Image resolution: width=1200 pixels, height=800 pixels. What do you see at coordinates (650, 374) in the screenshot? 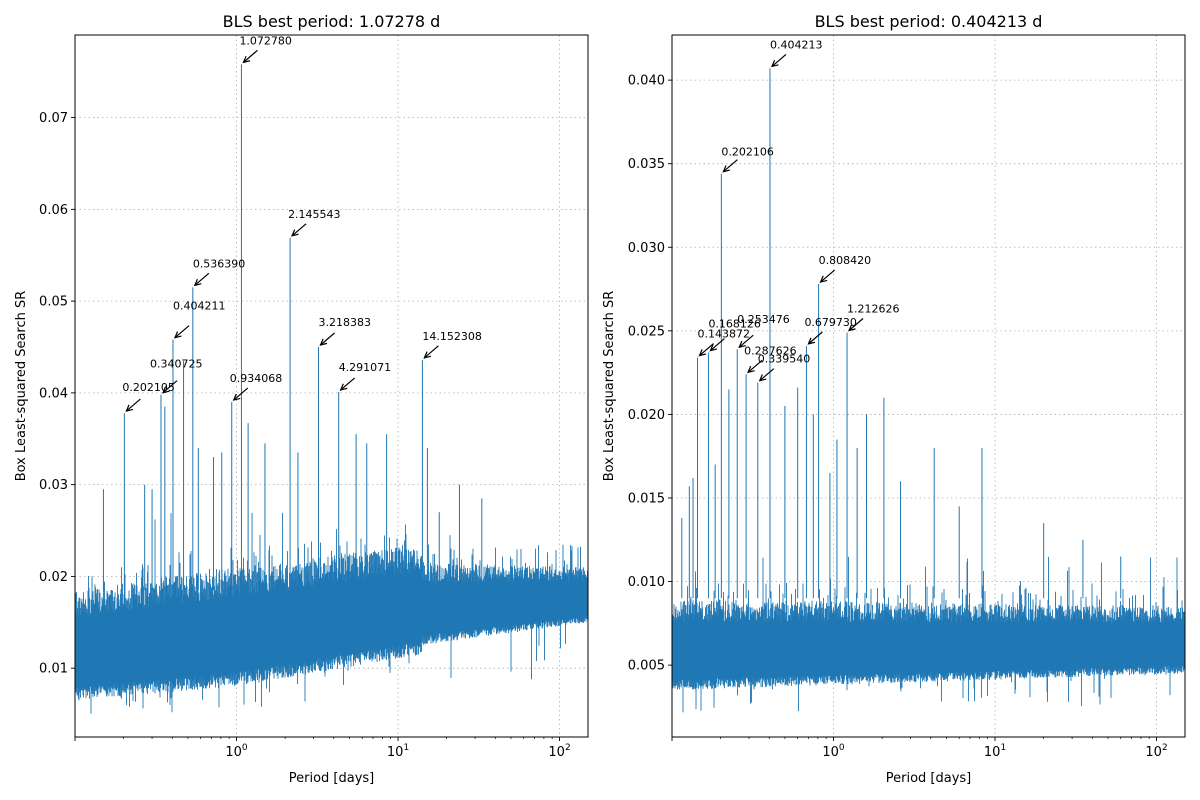
I see `right-y-ticks: 0.005 0.010 0.015 0.020 0.025 0.030 0.035 0.040` at bounding box center [650, 374].